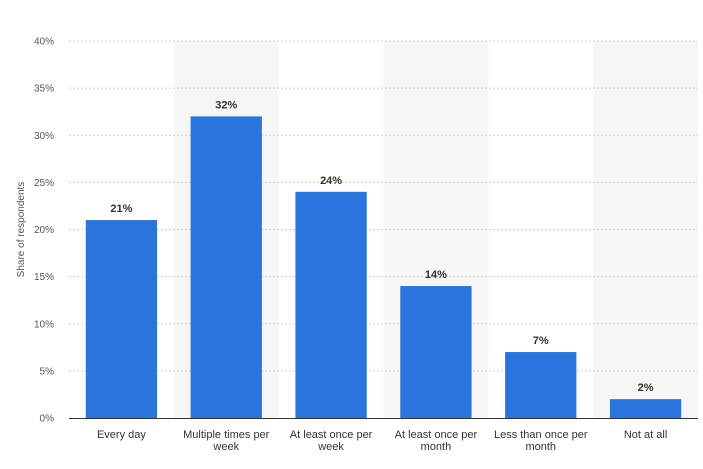 This screenshot has height=469, width=703. What do you see at coordinates (646, 388) in the screenshot?
I see `data-label: 2%` at bounding box center [646, 388].